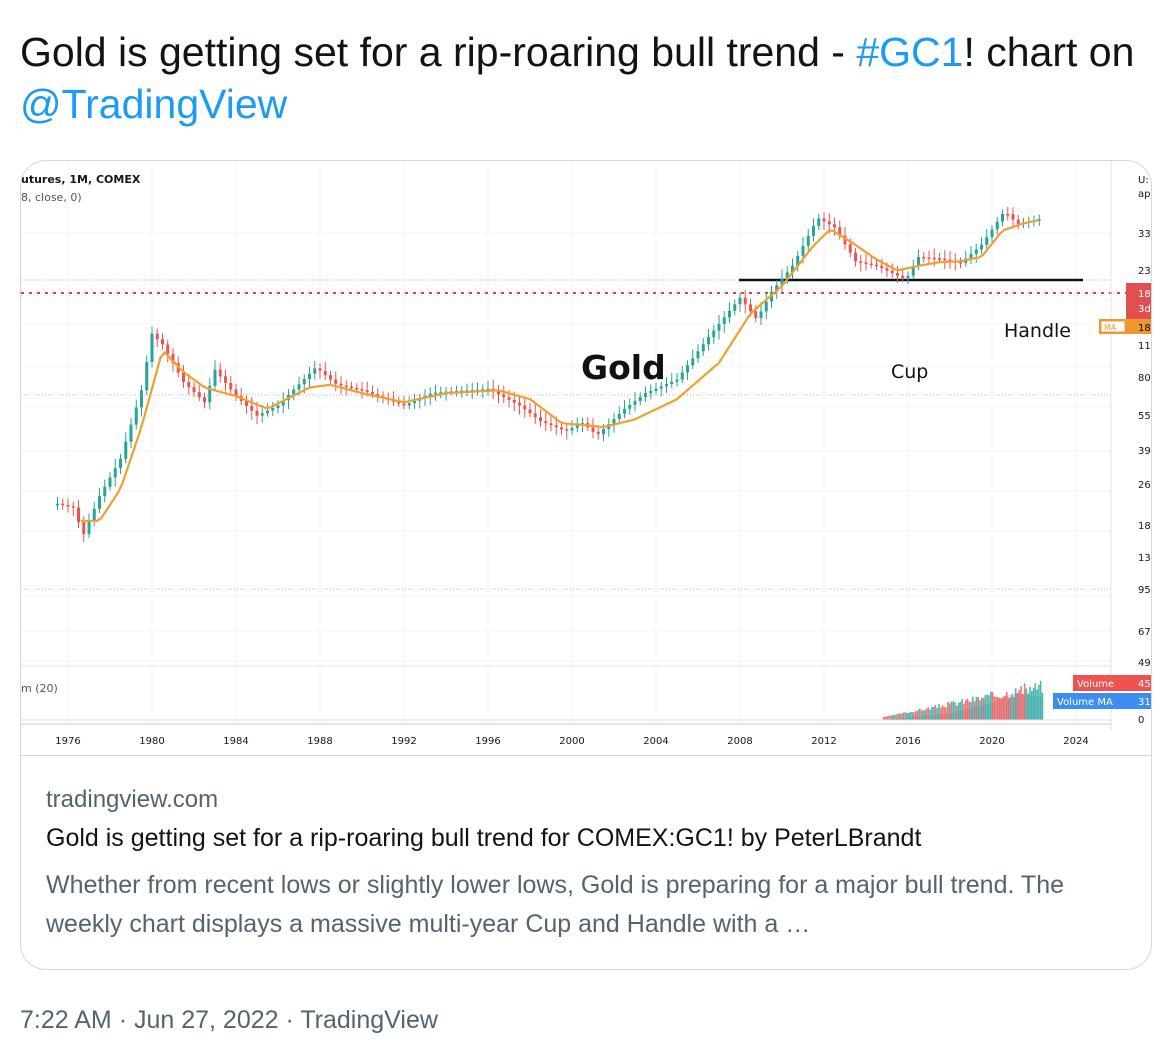 This screenshot has width=1176, height=1060. What do you see at coordinates (571, 741) in the screenshot?
I see `x-axis-tick-label: 2000` at bounding box center [571, 741].